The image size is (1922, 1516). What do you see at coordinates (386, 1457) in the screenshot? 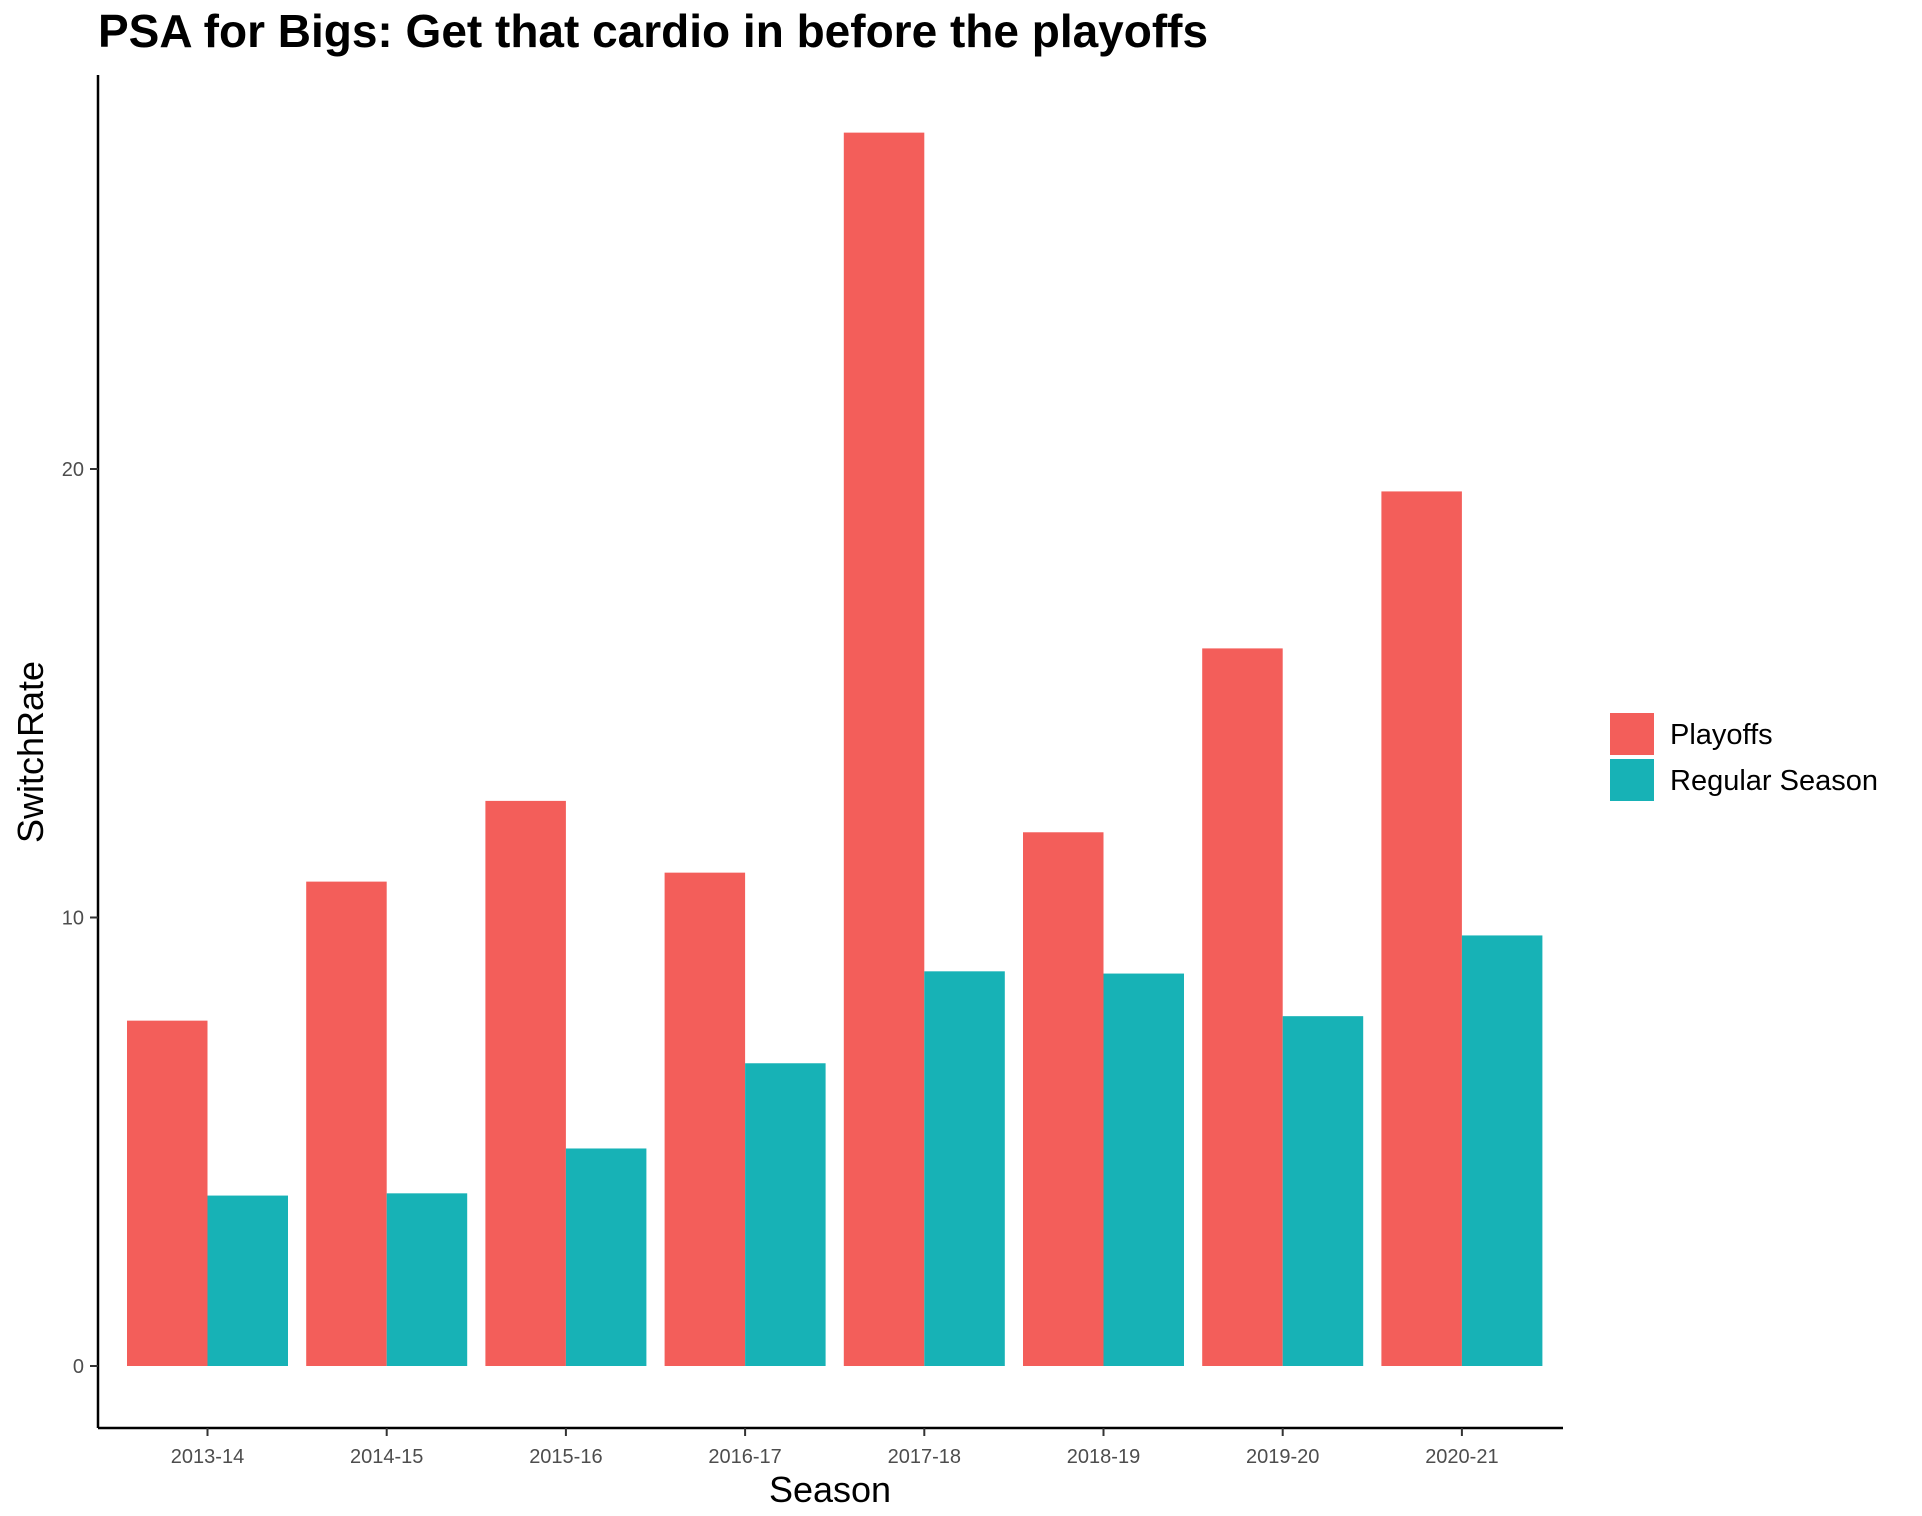
I see `x-tick-label-2014-15: 2014-15` at bounding box center [386, 1457].